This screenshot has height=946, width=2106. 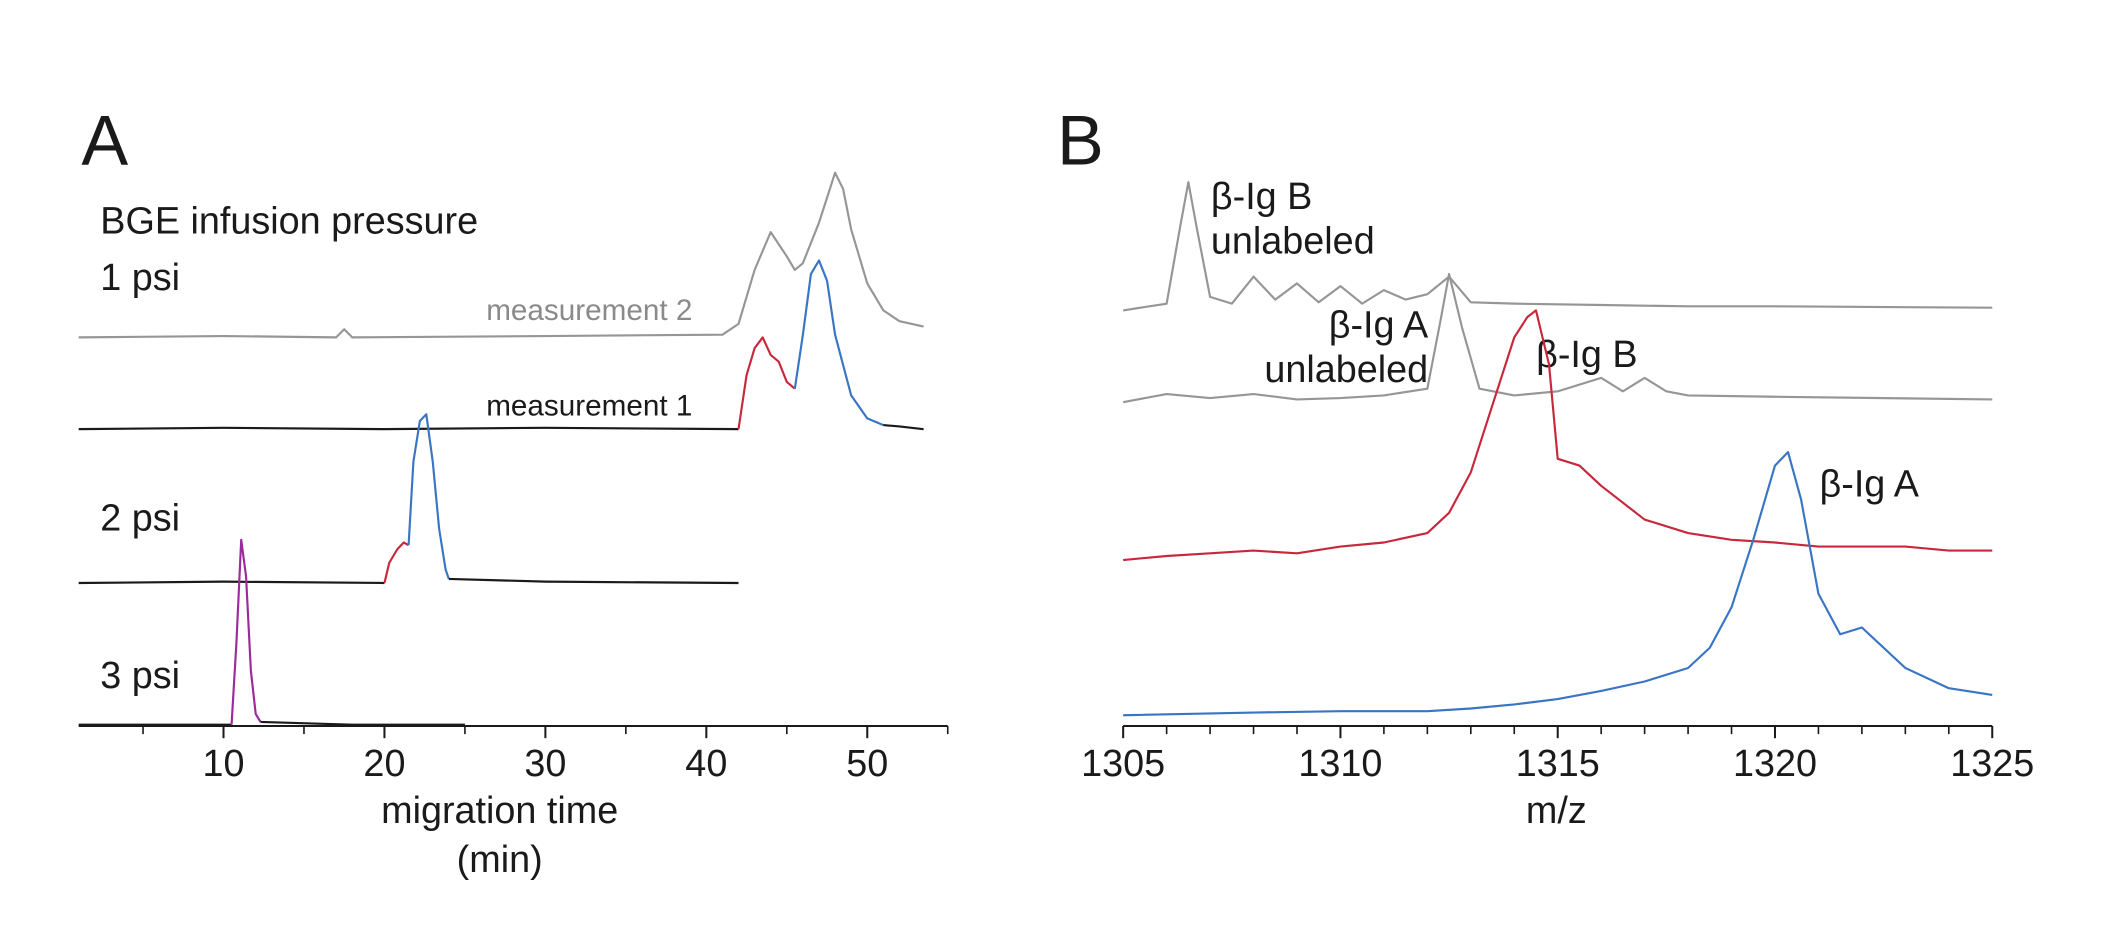 What do you see at coordinates (140, 518) in the screenshot?
I see `annotation: 2 psi` at bounding box center [140, 518].